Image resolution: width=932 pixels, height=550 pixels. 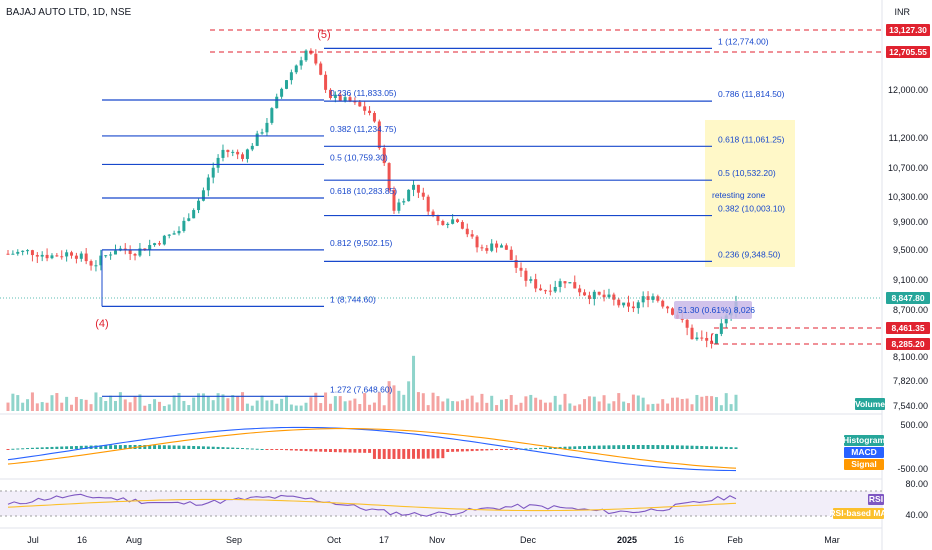 I want to click on price-tick-label: 9,100.00, so click(x=910, y=280).